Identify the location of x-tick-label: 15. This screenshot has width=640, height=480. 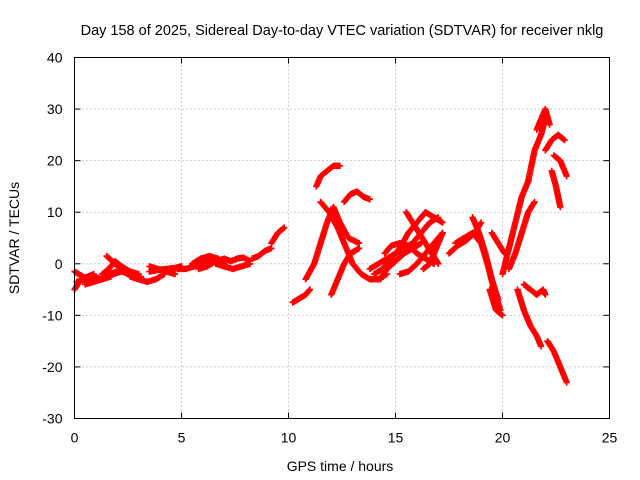
(396, 438).